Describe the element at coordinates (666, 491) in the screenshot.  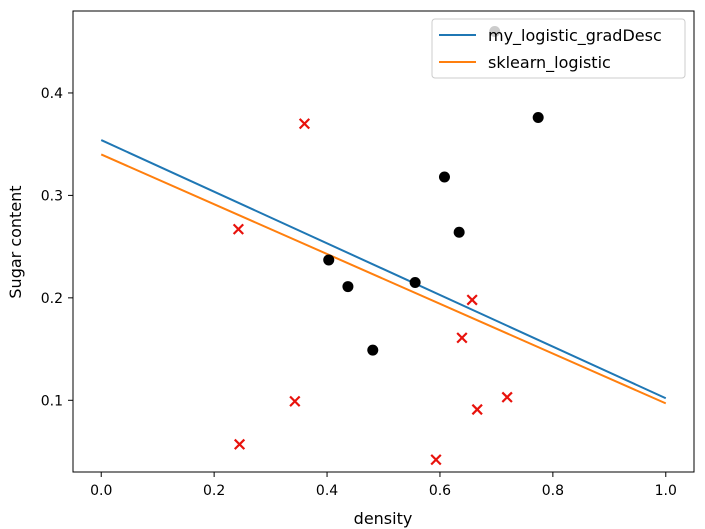
I see `x-tick-label: 1.0` at that location.